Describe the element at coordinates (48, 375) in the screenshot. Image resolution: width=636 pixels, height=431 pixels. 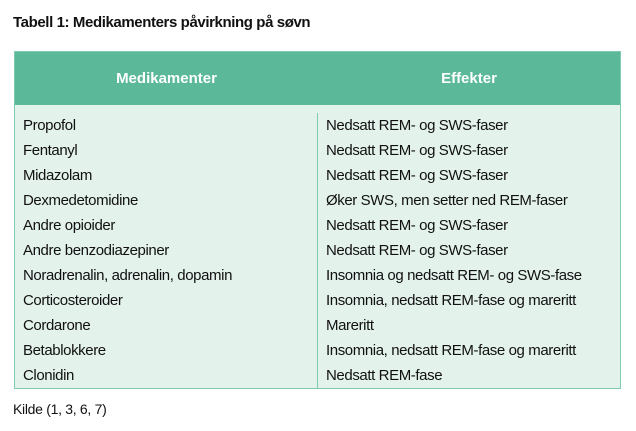
I see `medication-cell: Clonidin` at that location.